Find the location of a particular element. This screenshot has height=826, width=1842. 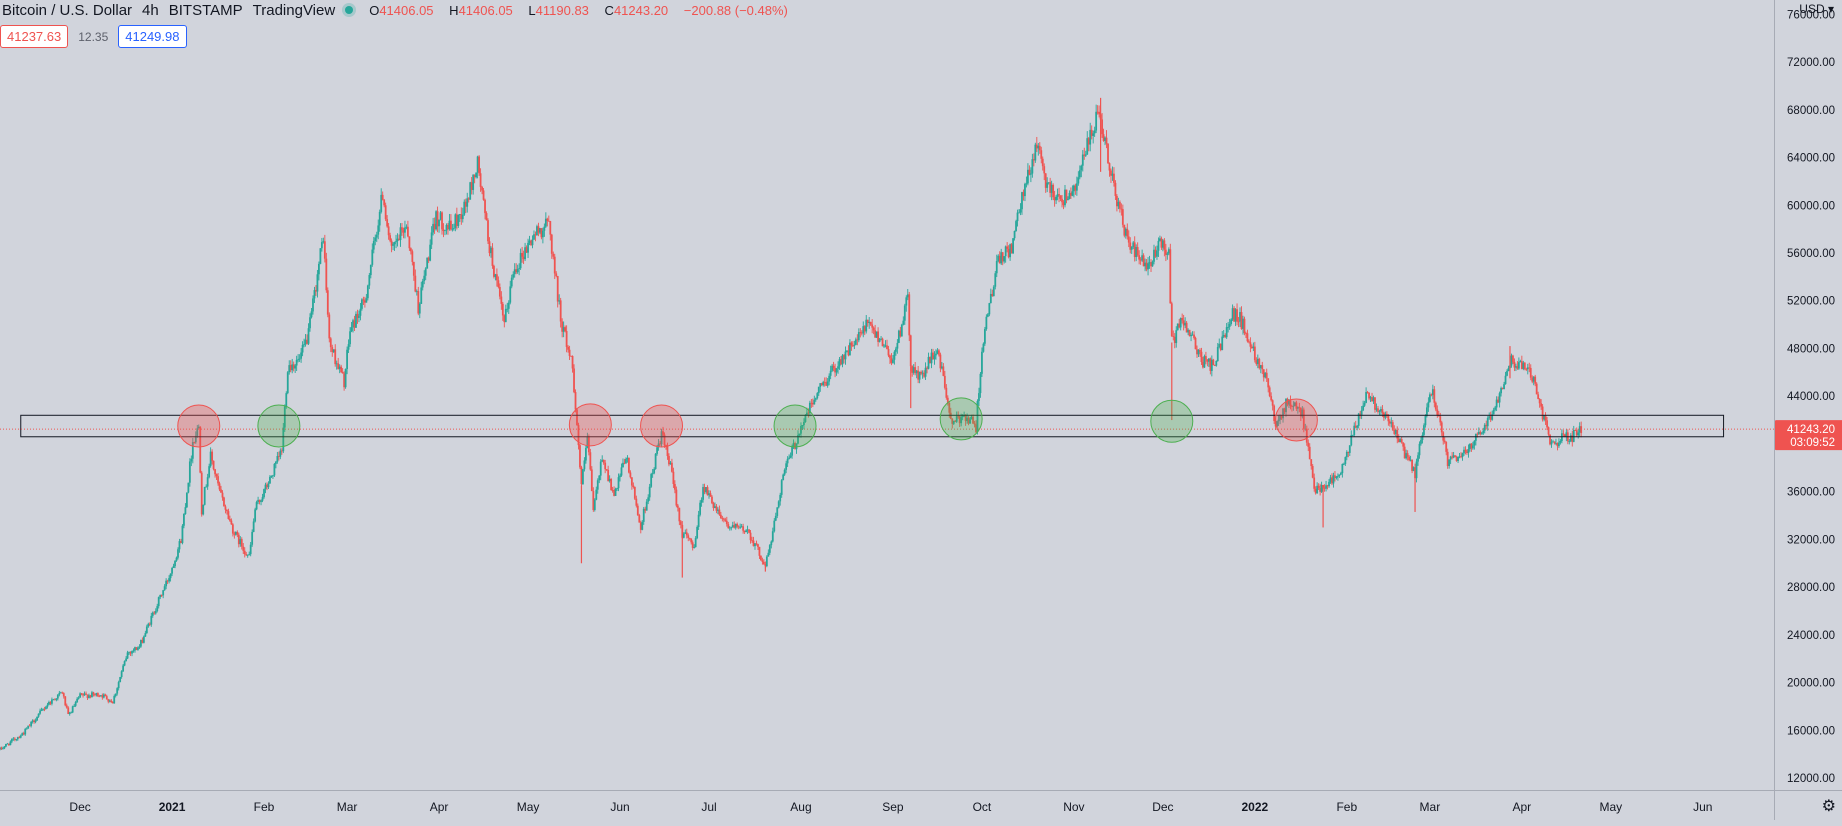

open-value: 41406.05 is located at coordinates (406, 10).